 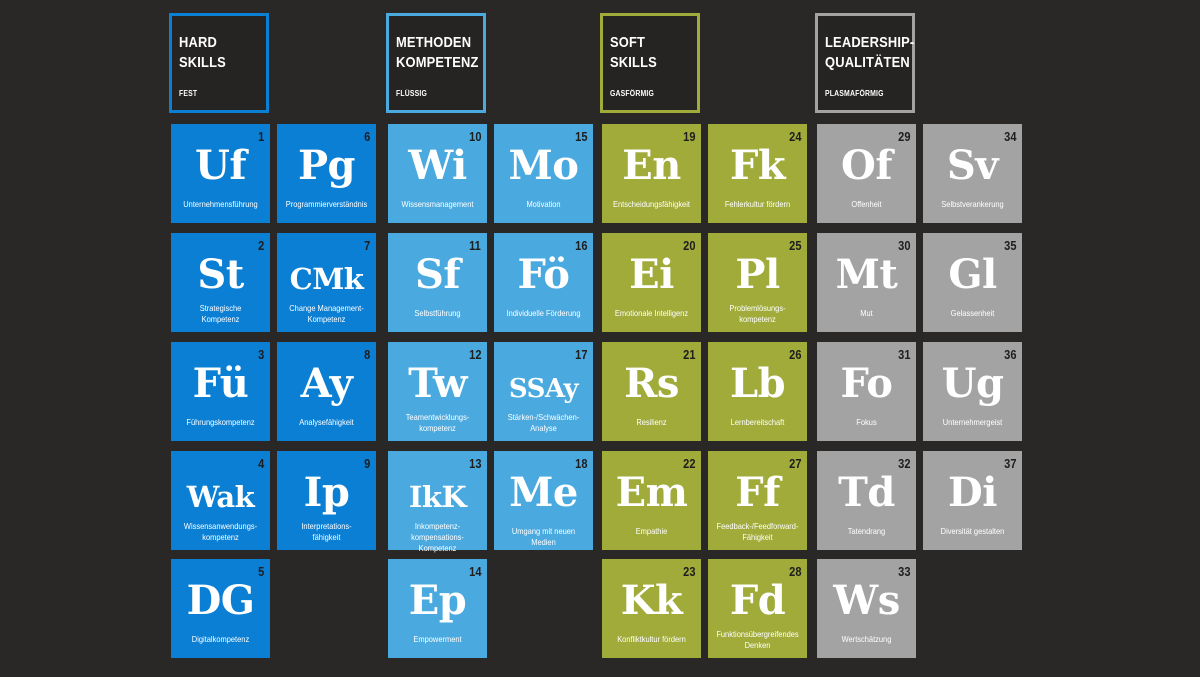 What do you see at coordinates (688, 136) in the screenshot?
I see `element-number: 19` at bounding box center [688, 136].